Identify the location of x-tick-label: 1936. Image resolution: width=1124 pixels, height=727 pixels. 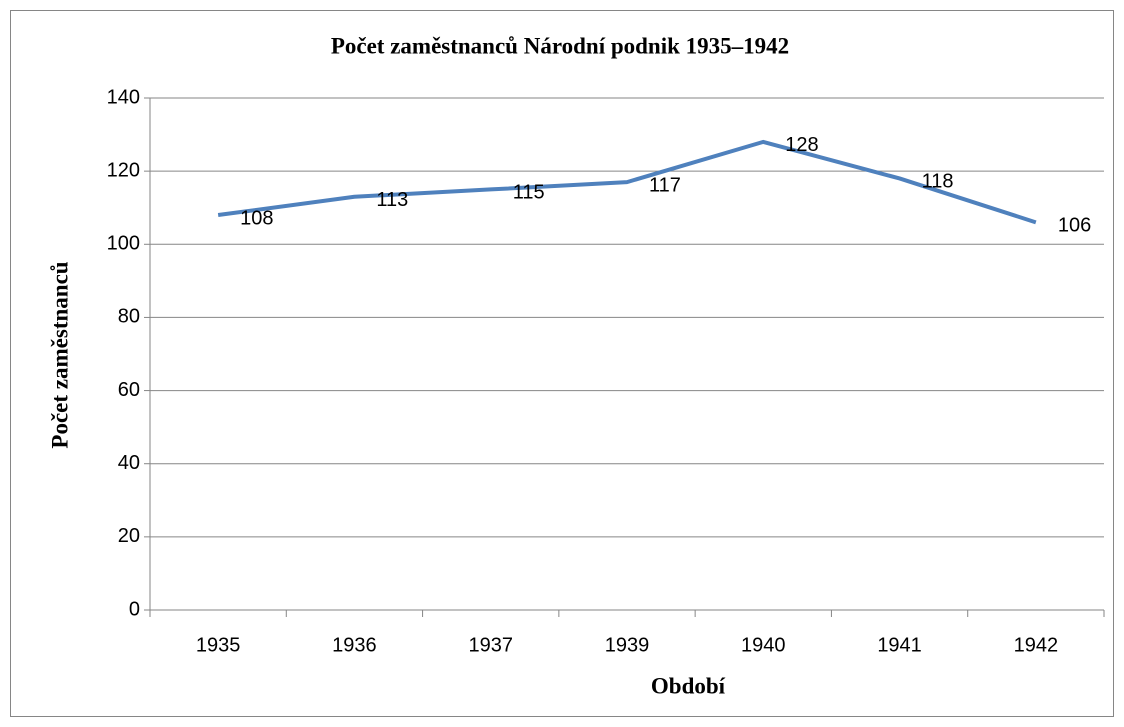
(354, 645).